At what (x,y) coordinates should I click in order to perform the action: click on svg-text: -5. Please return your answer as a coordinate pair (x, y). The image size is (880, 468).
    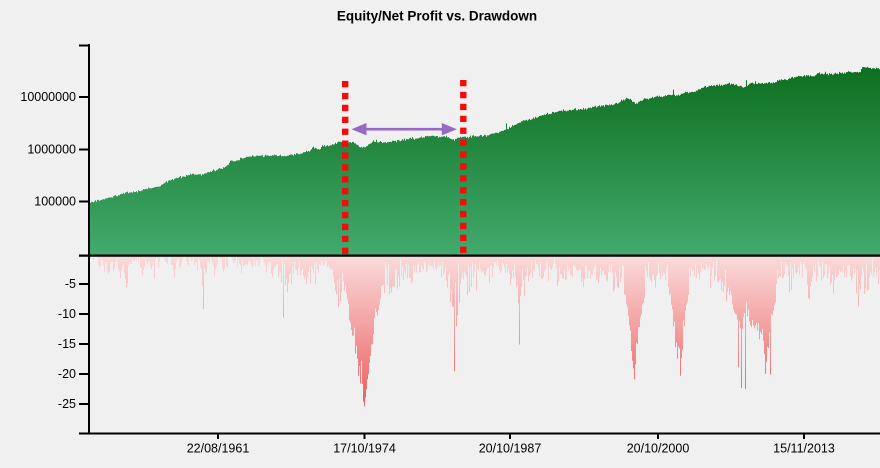
    Looking at the image, I should click on (70, 284).